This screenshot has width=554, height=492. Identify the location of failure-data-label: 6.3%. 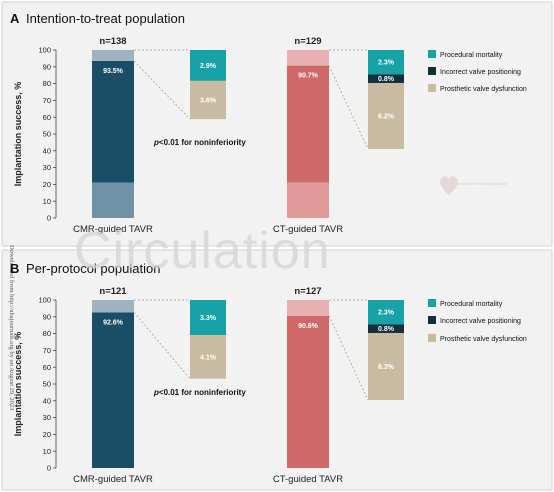
(386, 367).